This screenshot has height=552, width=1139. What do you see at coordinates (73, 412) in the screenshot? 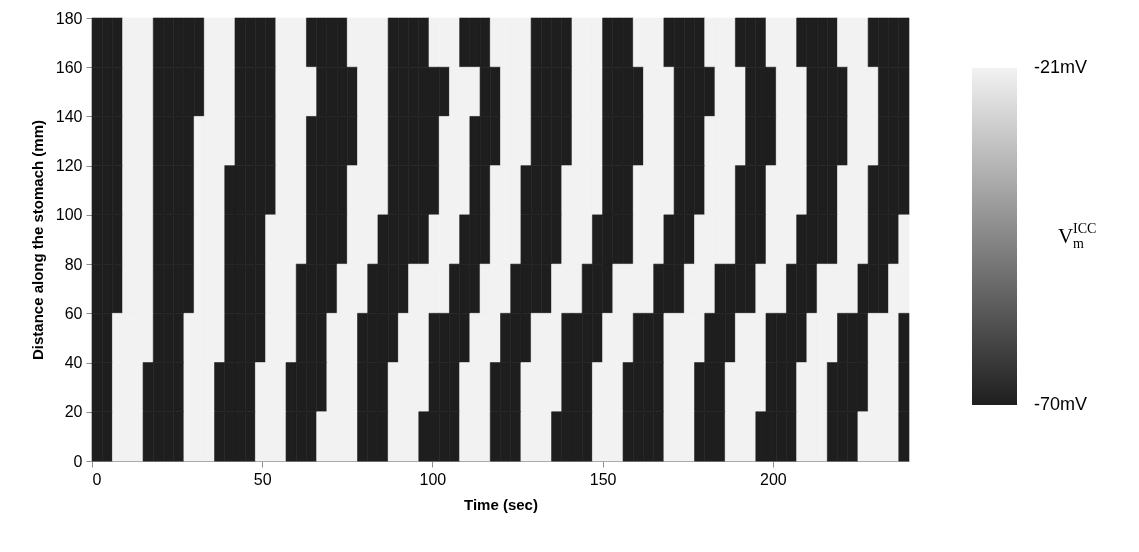
I see `y-tick-label: 20` at bounding box center [73, 412].